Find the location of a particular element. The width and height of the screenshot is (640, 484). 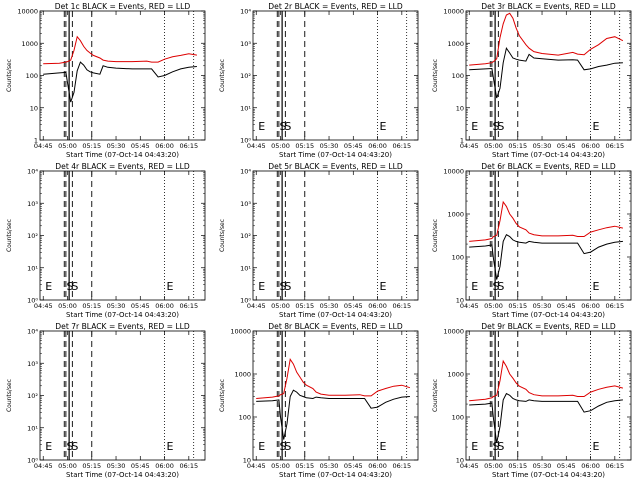

chart-title: Det 8r BLACK = Events, RED = LLD is located at coordinates (335, 326).